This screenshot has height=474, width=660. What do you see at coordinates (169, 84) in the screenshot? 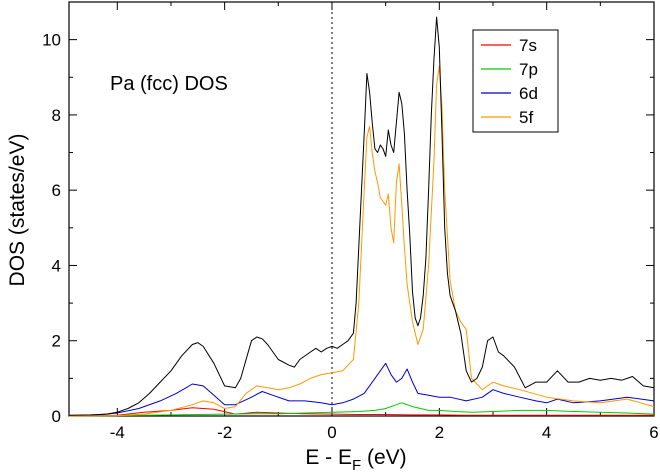
I see `chart-annotation: Pa (fcc) DOS` at bounding box center [169, 84].